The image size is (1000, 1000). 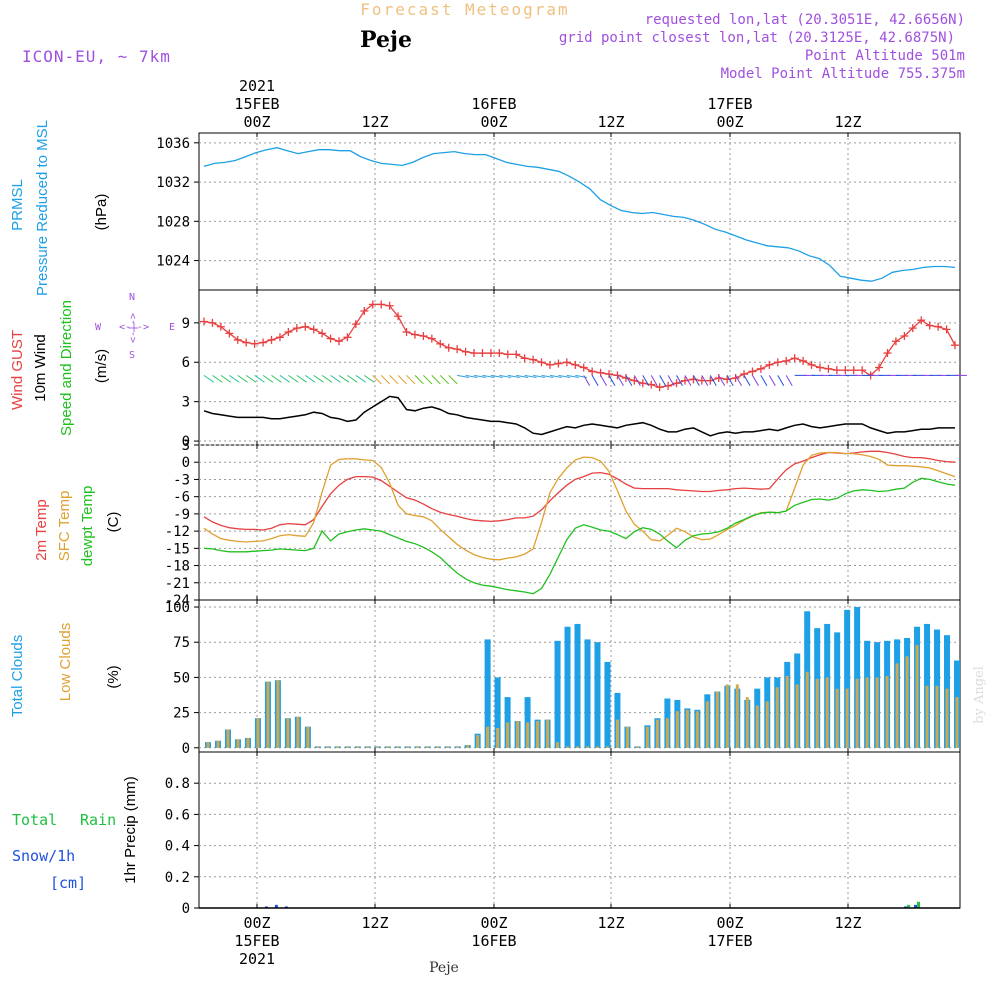 What do you see at coordinates (181, 714) in the screenshot?
I see `clouds-ytick-label: 25` at bounding box center [181, 714].